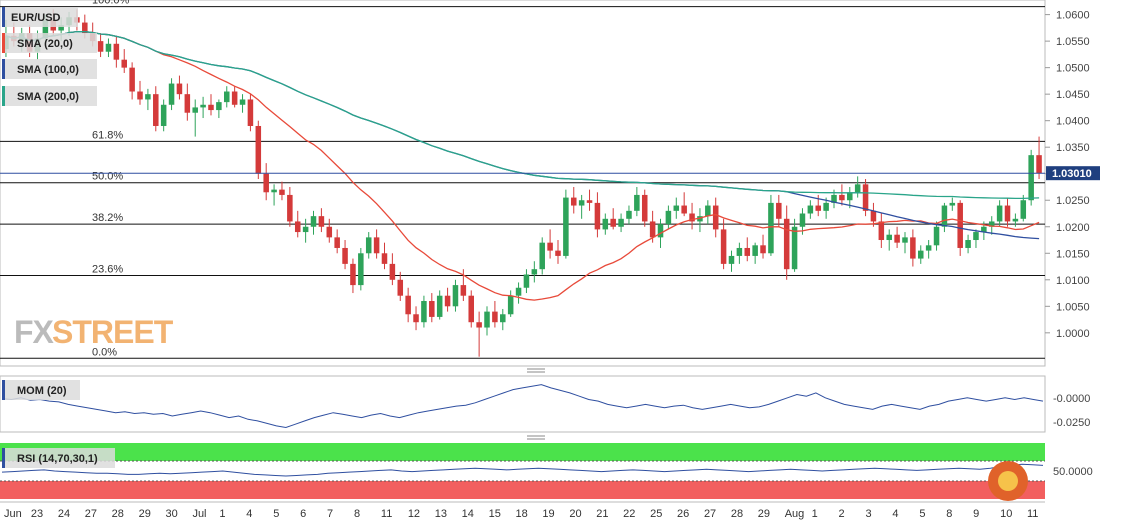  Describe the element at coordinates (602, 514) in the screenshot. I see `time-tick-label: 21` at that location.